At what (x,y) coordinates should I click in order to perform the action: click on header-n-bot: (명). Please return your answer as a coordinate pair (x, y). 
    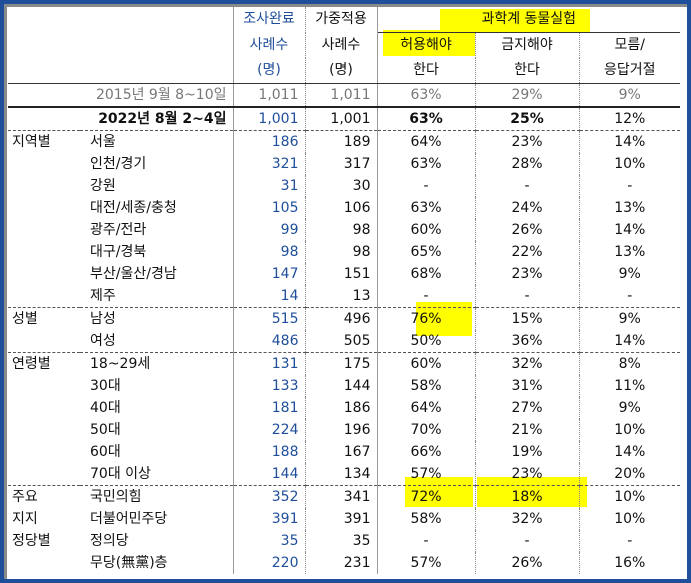
    Looking at the image, I should click on (269, 71).